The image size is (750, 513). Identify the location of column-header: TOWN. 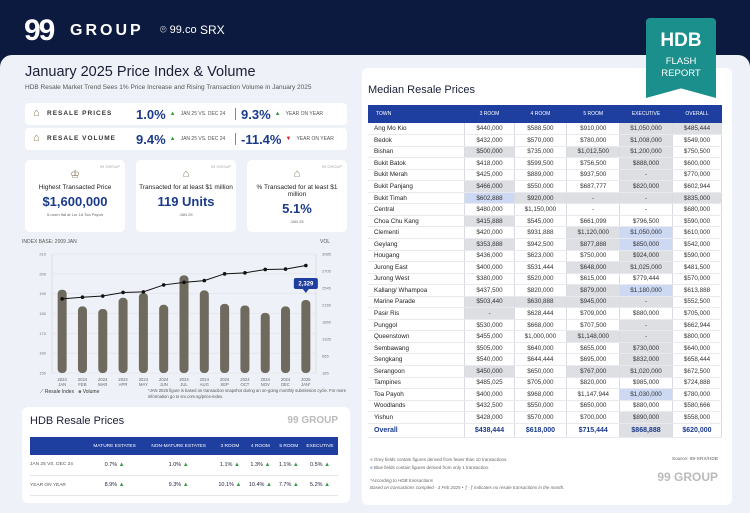
(416, 114).